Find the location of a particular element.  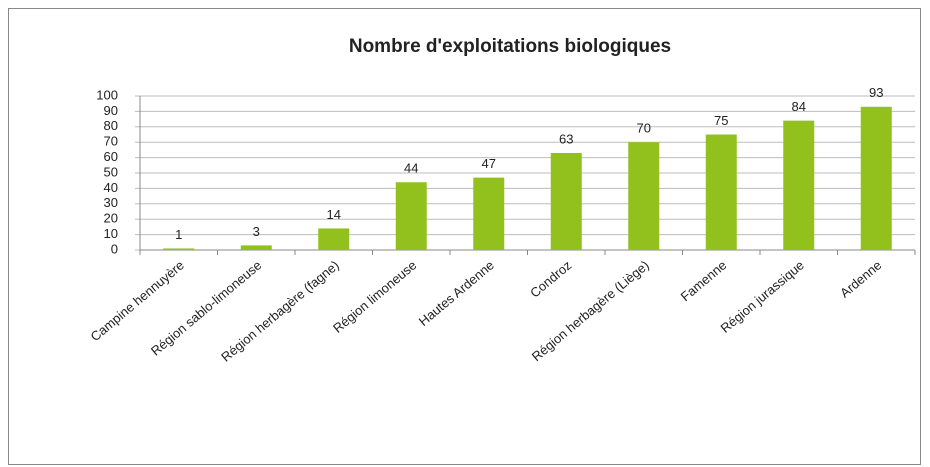

y-tick-label: 80 is located at coordinates (111, 125).